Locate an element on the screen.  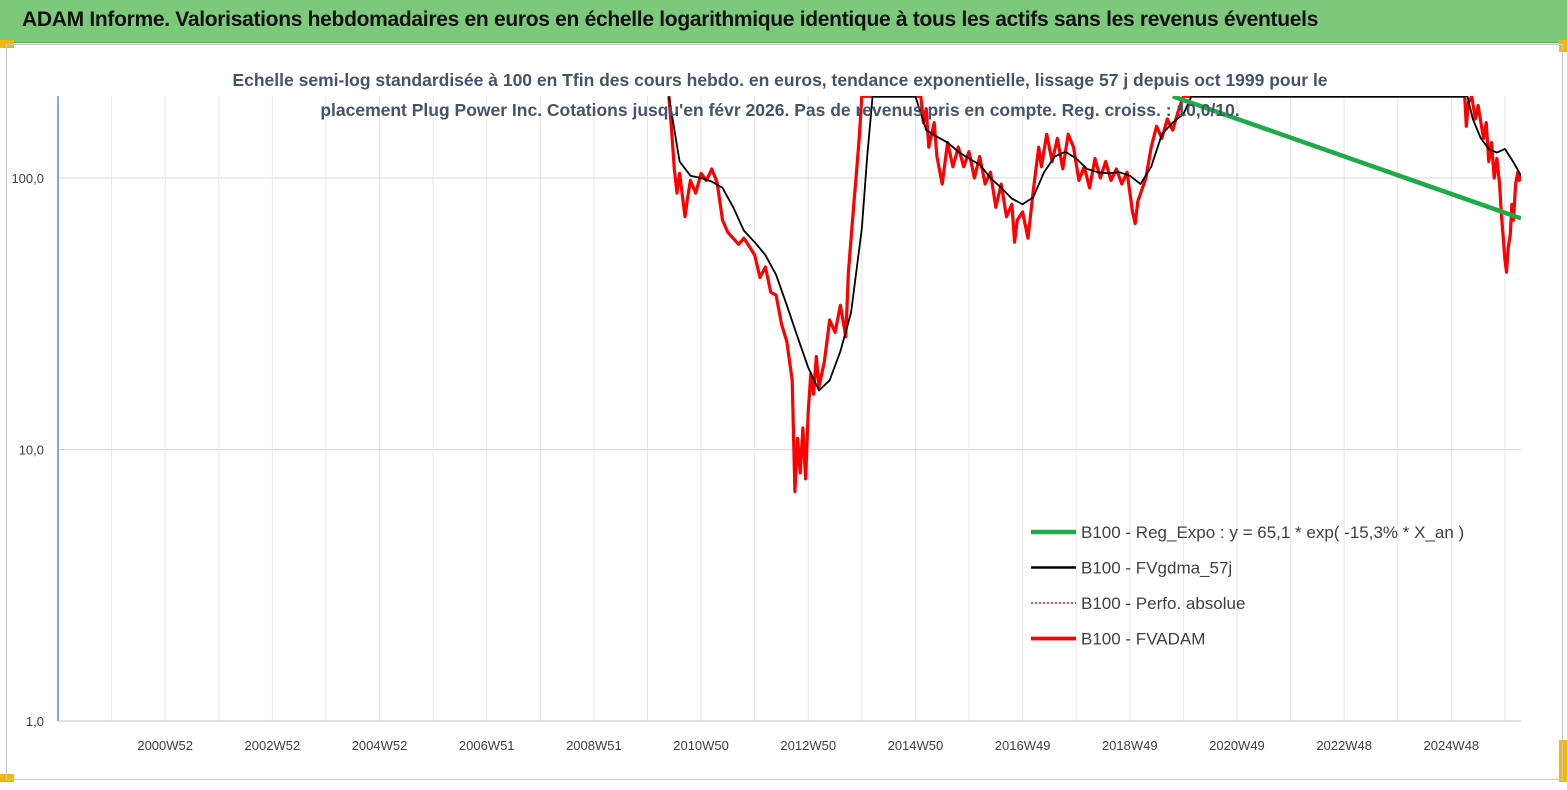
x-tick-label: 2008W51 is located at coordinates (594, 745).